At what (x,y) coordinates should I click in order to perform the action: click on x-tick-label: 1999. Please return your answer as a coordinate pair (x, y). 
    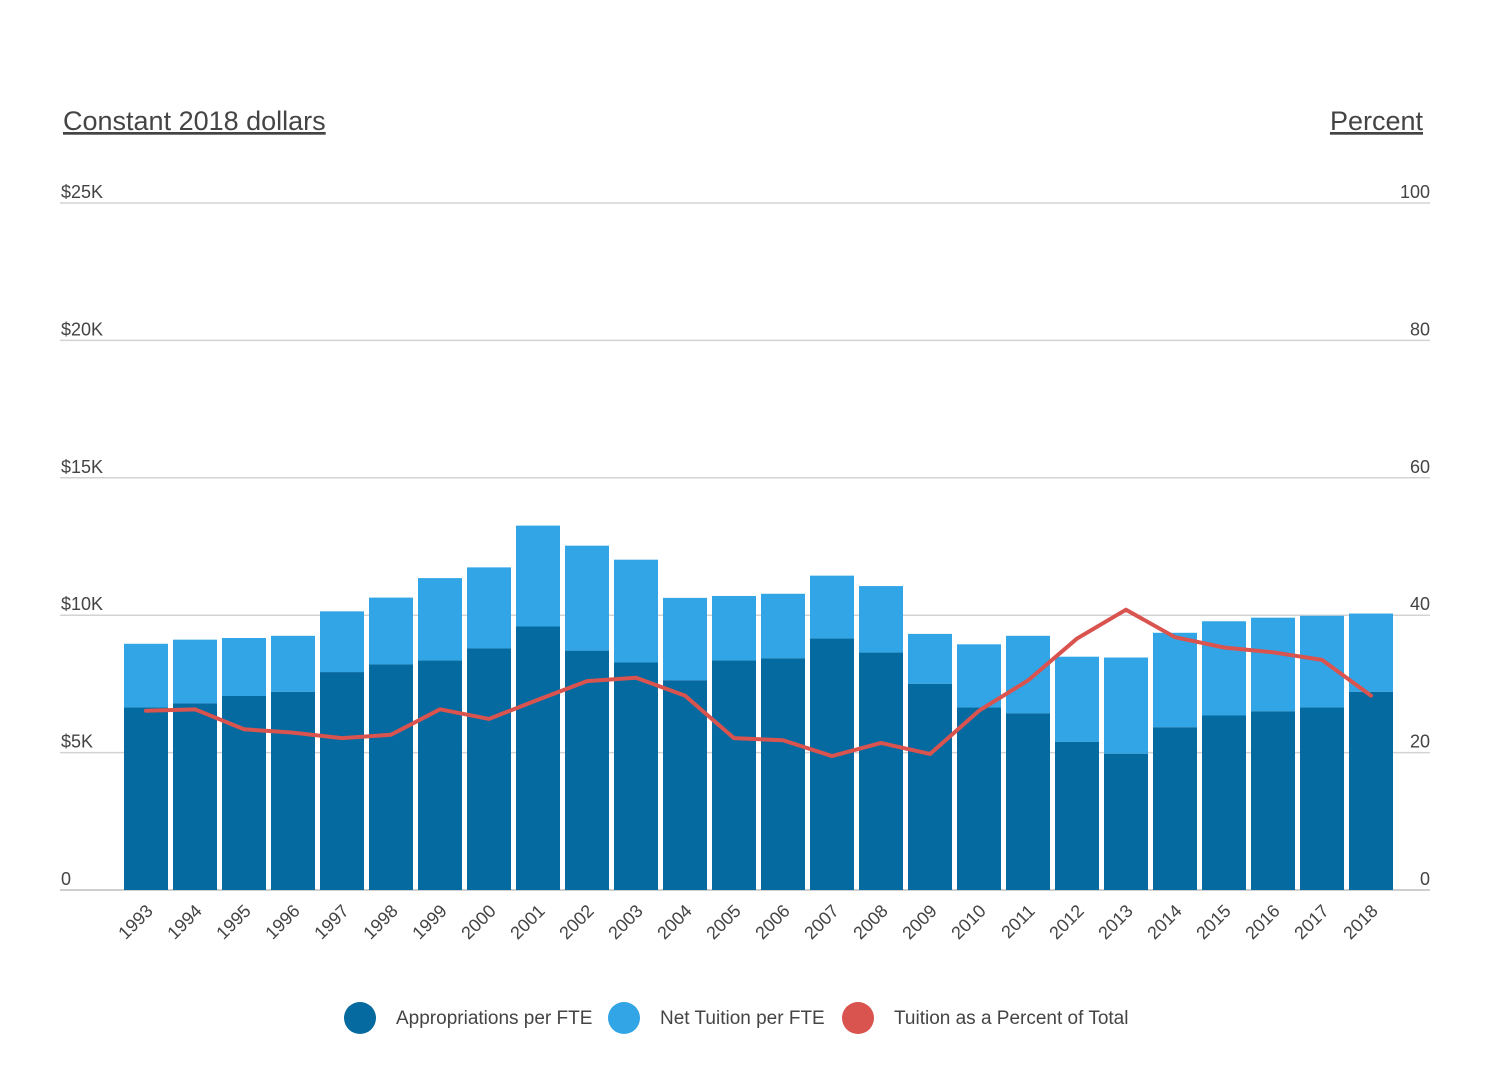
    Looking at the image, I should click on (429, 922).